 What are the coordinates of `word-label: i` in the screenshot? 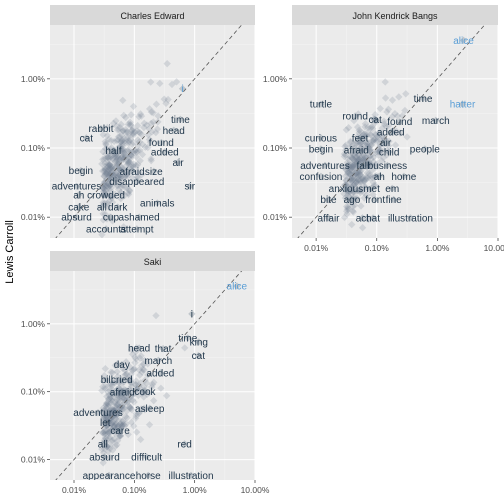 It's located at (182, 89).